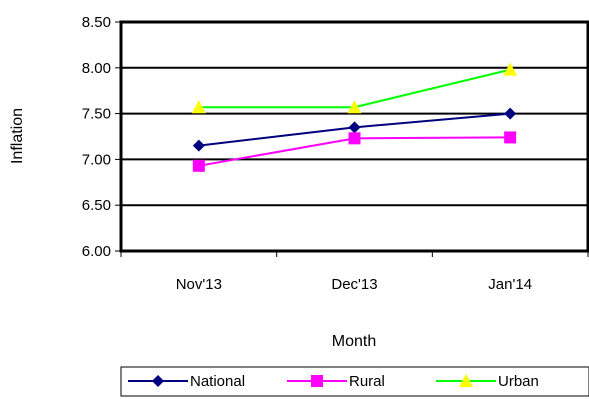 Image resolution: width=589 pixels, height=399 pixels. What do you see at coordinates (96, 68) in the screenshot?
I see `y-tick-label-4: 8.00` at bounding box center [96, 68].